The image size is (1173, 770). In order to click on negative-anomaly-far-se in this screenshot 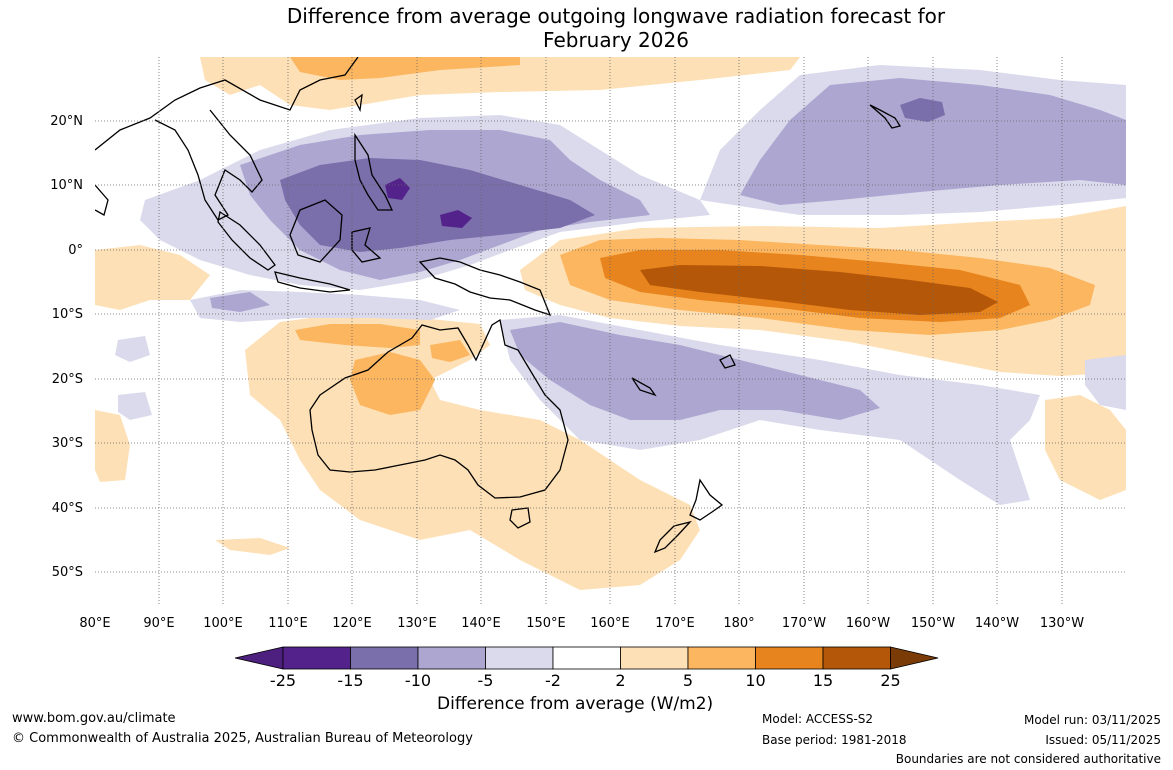, I will do `click(1105, 382)`.